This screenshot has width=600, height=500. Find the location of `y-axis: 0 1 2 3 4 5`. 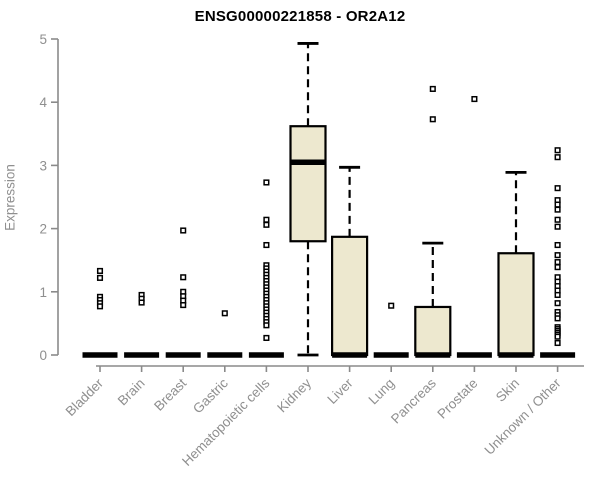

y-axis: 0 1 2 3 4 5 is located at coordinates (49, 197).